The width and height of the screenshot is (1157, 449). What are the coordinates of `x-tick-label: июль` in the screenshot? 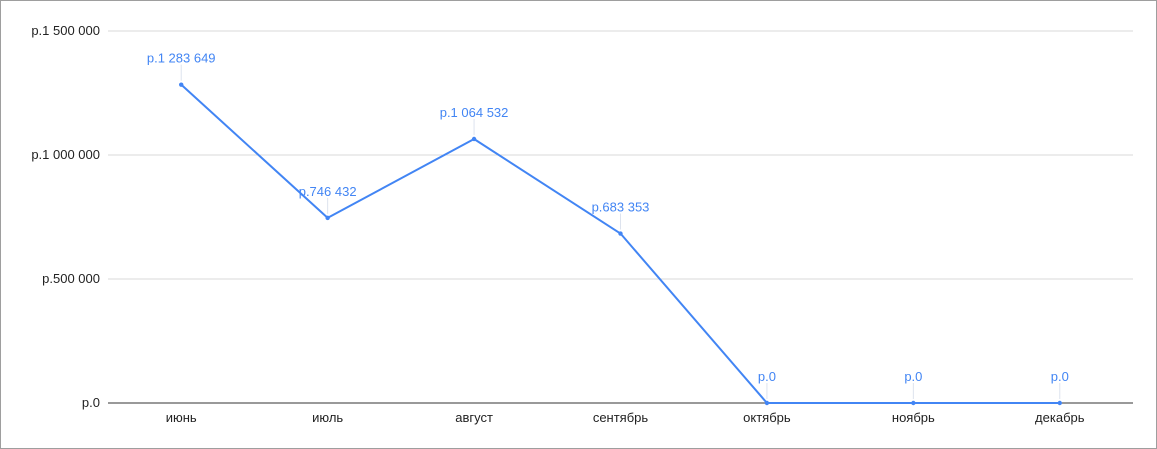 It's located at (327, 417).